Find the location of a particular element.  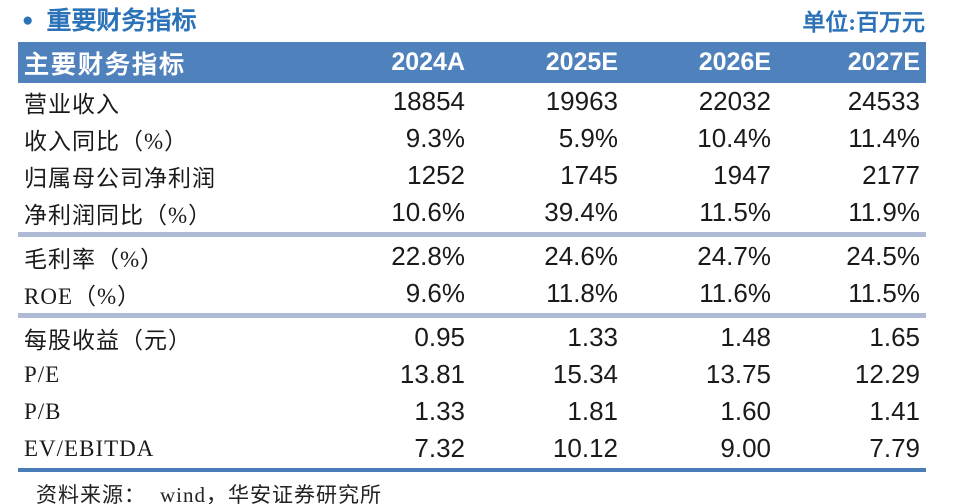

cell-value: 11.8% is located at coordinates (582, 293).